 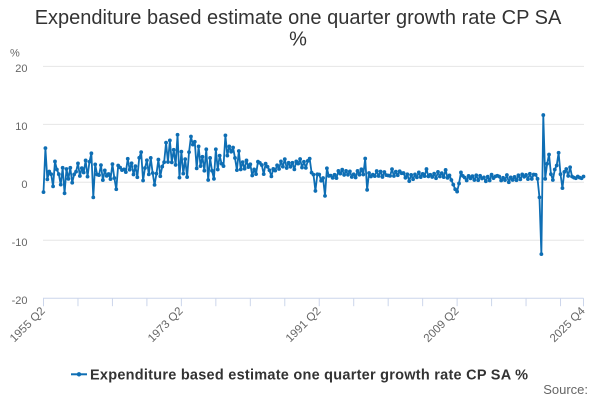 What do you see at coordinates (20, 243) in the screenshot?
I see `svg-text: -10` at bounding box center [20, 243].